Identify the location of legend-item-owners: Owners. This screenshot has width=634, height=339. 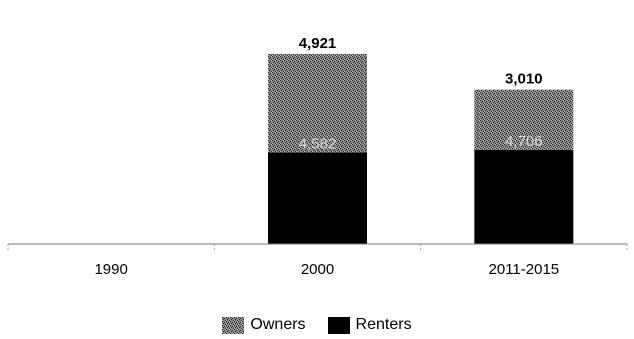
(264, 325).